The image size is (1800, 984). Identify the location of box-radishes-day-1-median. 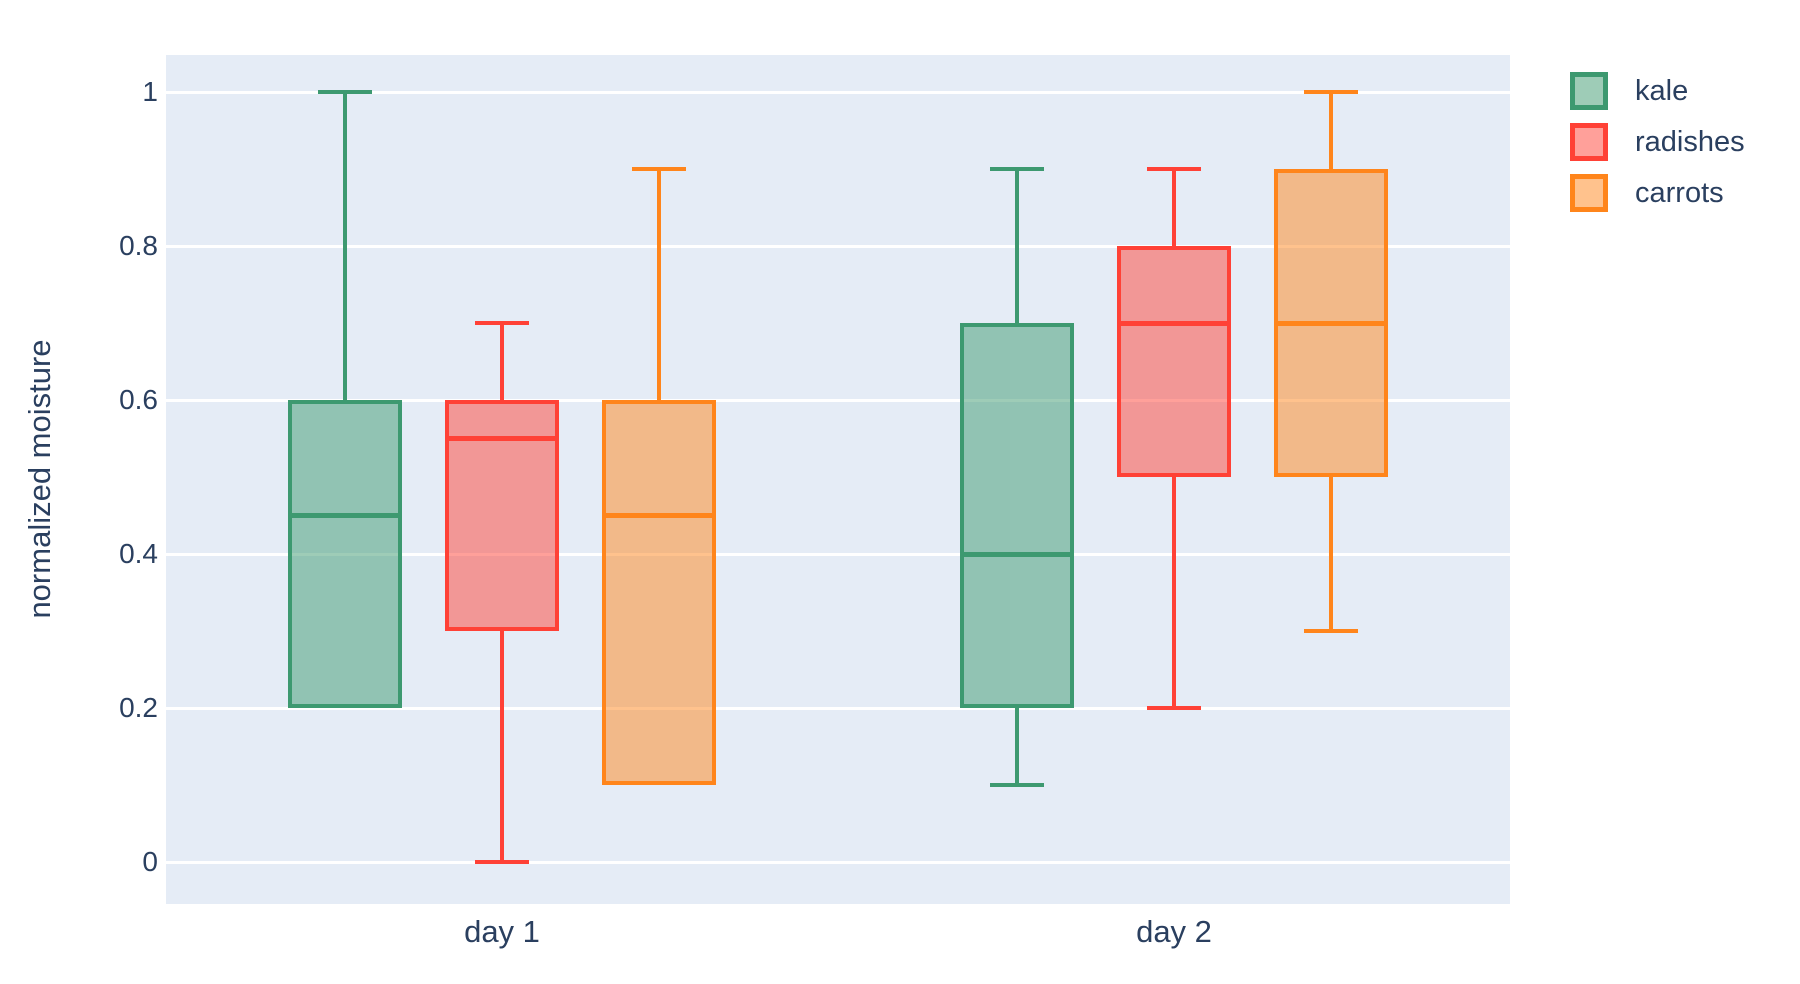
(502, 438).